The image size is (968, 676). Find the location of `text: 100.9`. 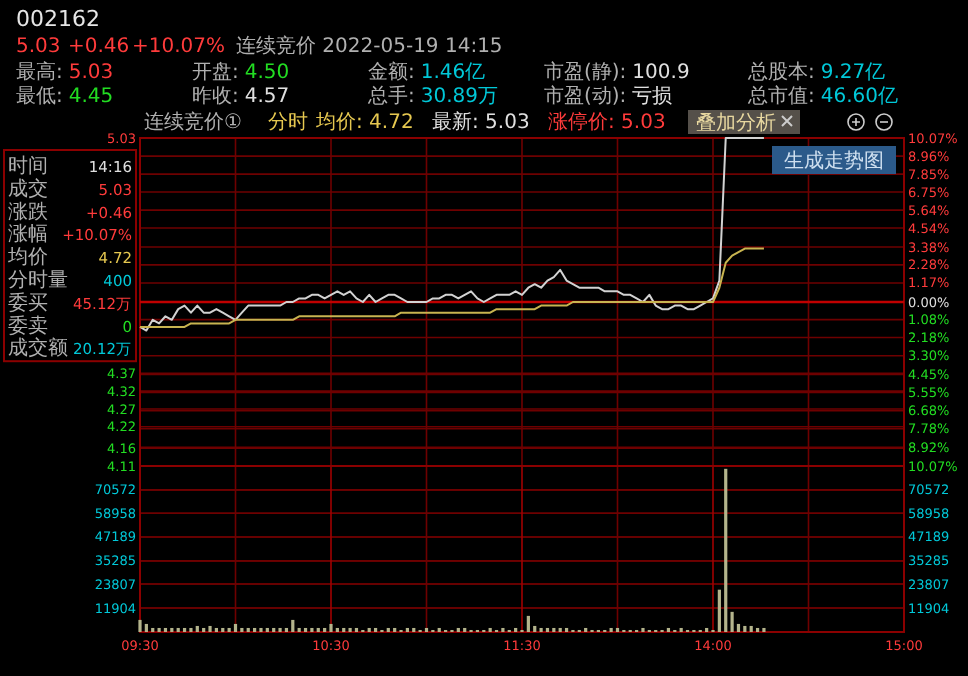

text: 100.9 is located at coordinates (661, 73).